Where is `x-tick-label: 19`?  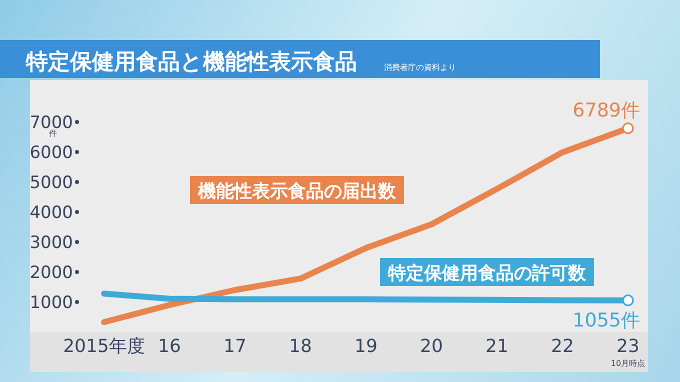
x-tick-label: 19 is located at coordinates (366, 346).